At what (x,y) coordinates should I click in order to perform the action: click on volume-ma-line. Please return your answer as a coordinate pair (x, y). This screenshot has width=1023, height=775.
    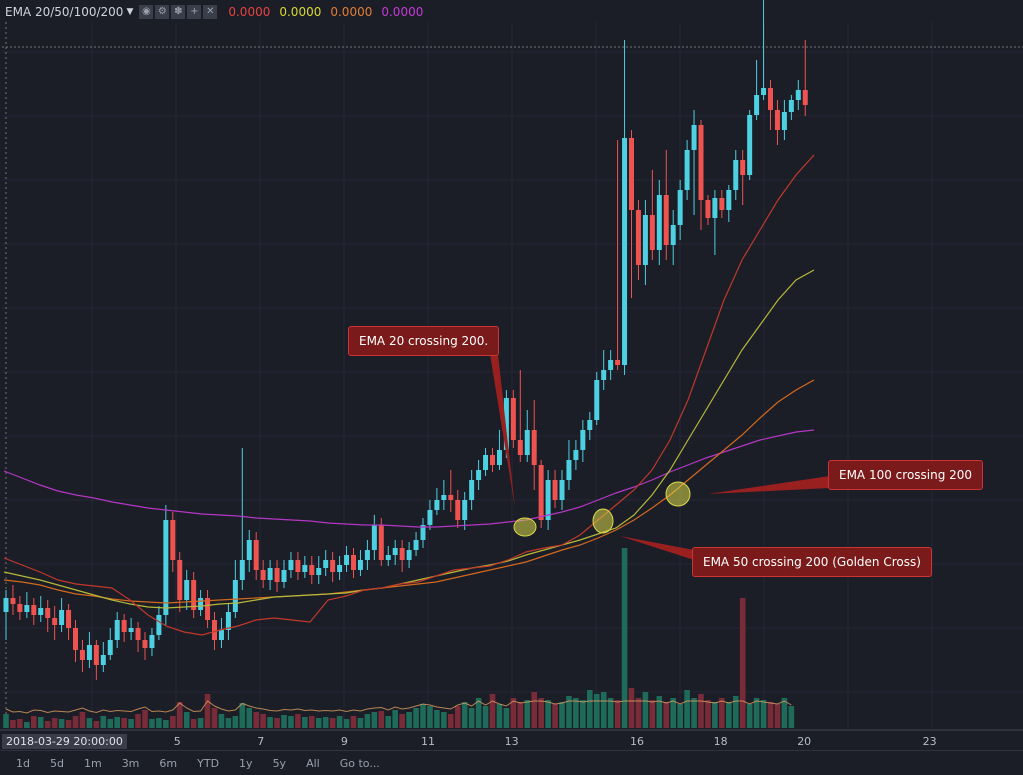
    Looking at the image, I should click on (398, 707).